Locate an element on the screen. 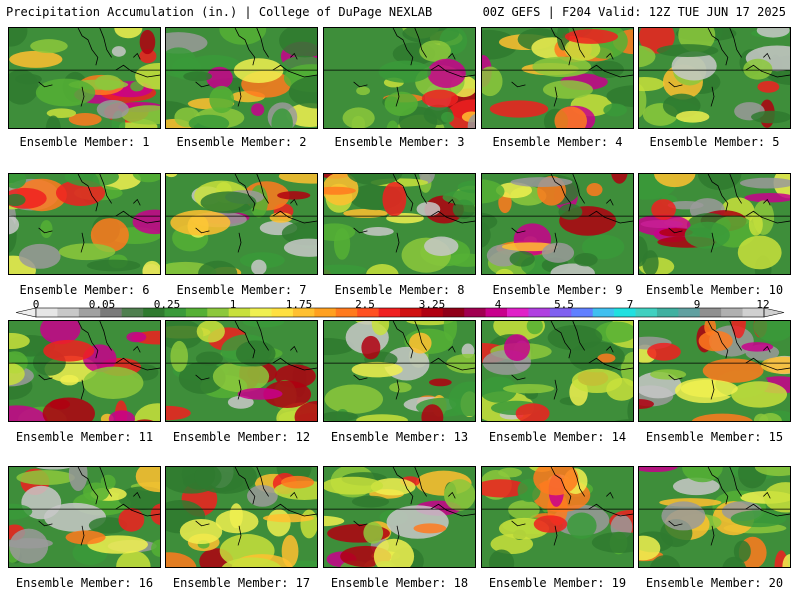 The height and width of the screenshot is (600, 800). colorbar-tick-label: 9 is located at coordinates (697, 304).